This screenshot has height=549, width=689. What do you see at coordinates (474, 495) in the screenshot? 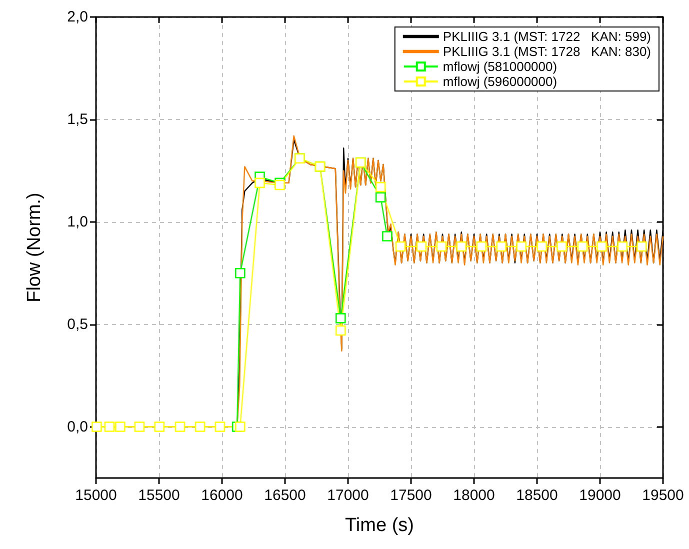
I see `x-tick-label: 18000` at bounding box center [474, 495].